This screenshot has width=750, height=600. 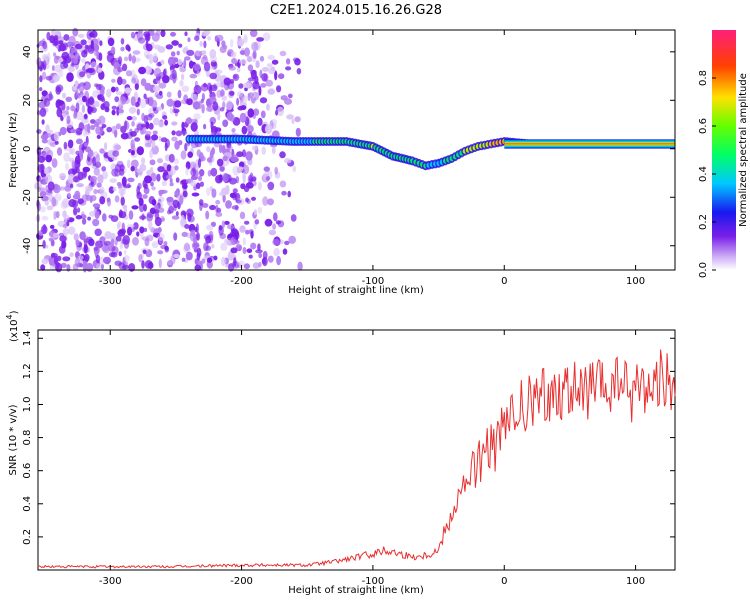 I want to click on spectrogram-y-label: Frequency (Hz), so click(x=13, y=150).